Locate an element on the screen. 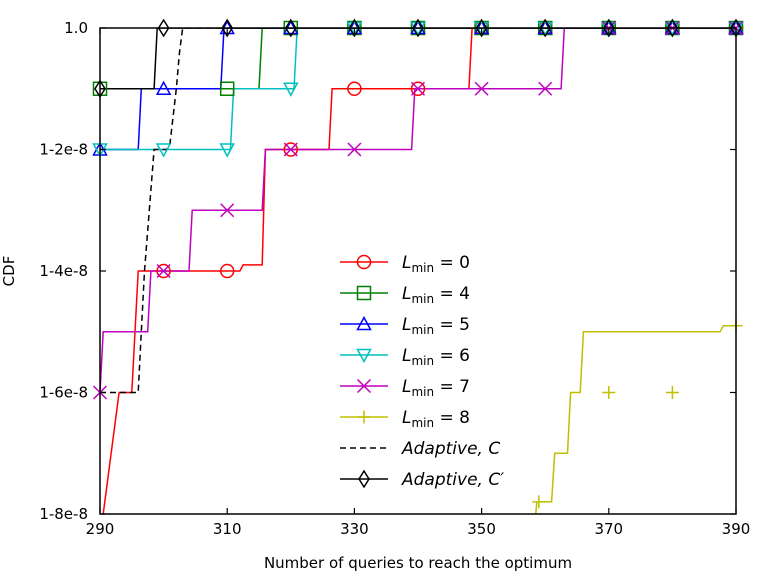 This screenshot has height=585, width=775. legend-item-l-min-0-0: Lmin = 0 is located at coordinates (405, 264).